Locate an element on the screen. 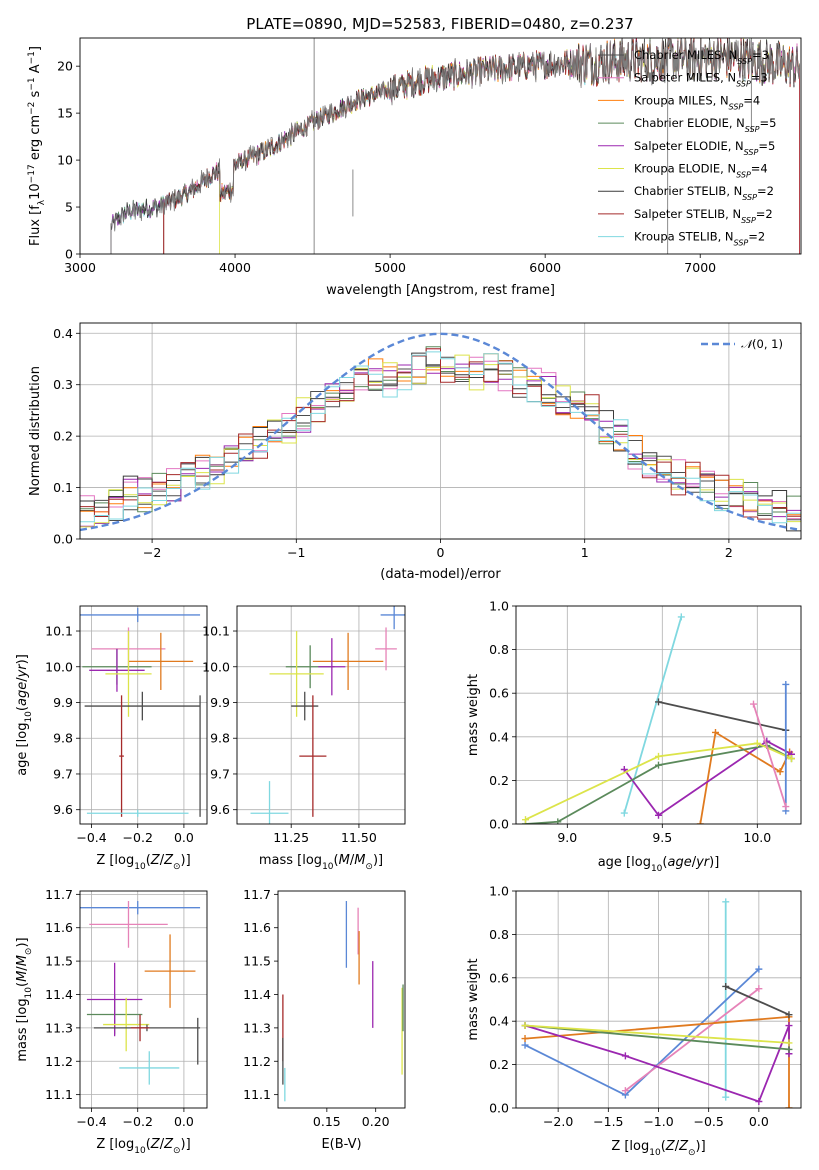  age_vs_mass-frame is located at coordinates (321, 715).